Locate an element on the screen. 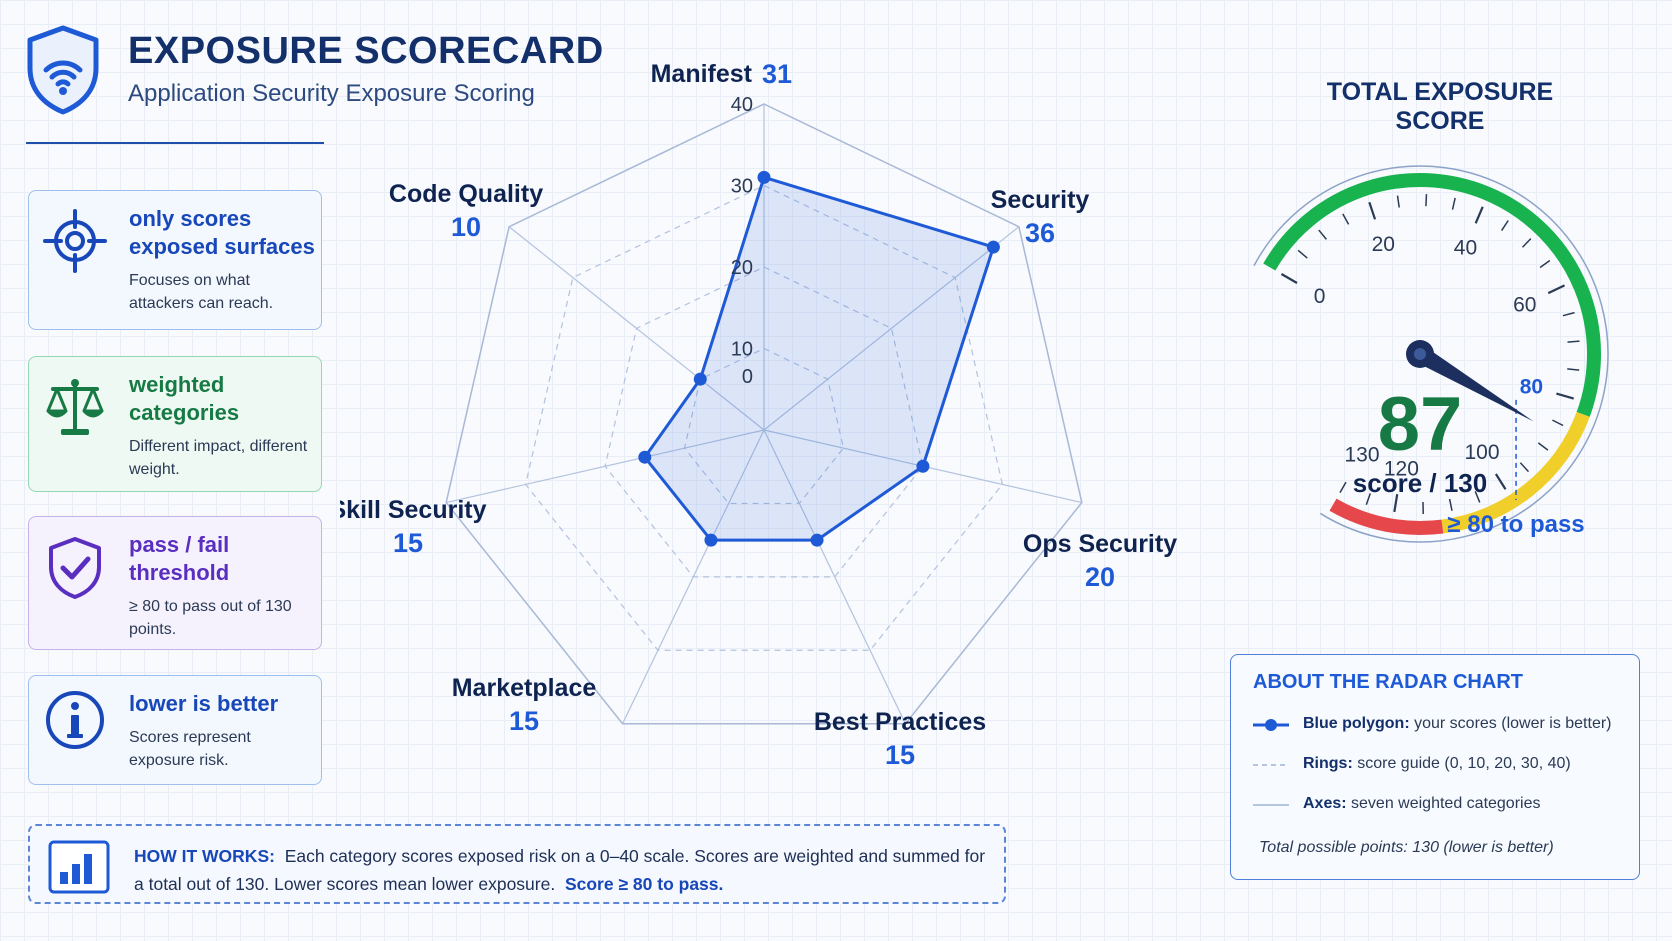 This screenshot has width=1672, height=941. card-title: weighted categories is located at coordinates (184, 398).